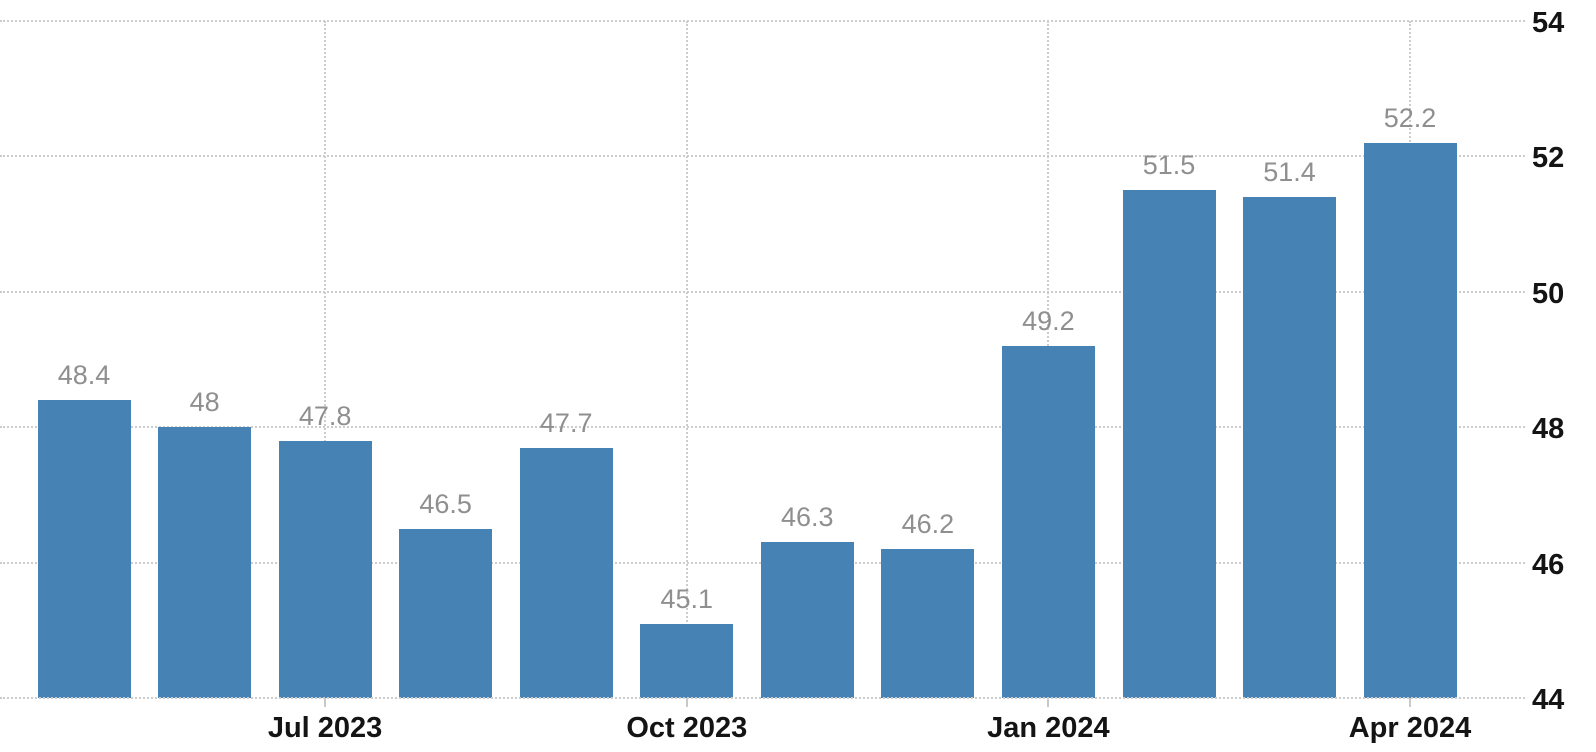 The height and width of the screenshot is (752, 1596). Describe the element at coordinates (1048, 321) in the screenshot. I see `bar-value-label: 49.2` at that location.